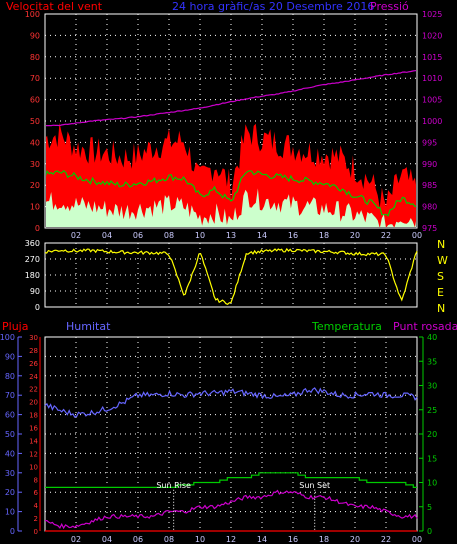 The width and height of the screenshot is (457, 544). What do you see at coordinates (386, 235) in the screenshot?
I see `wind-x-tick-label: 22` at bounding box center [386, 235].